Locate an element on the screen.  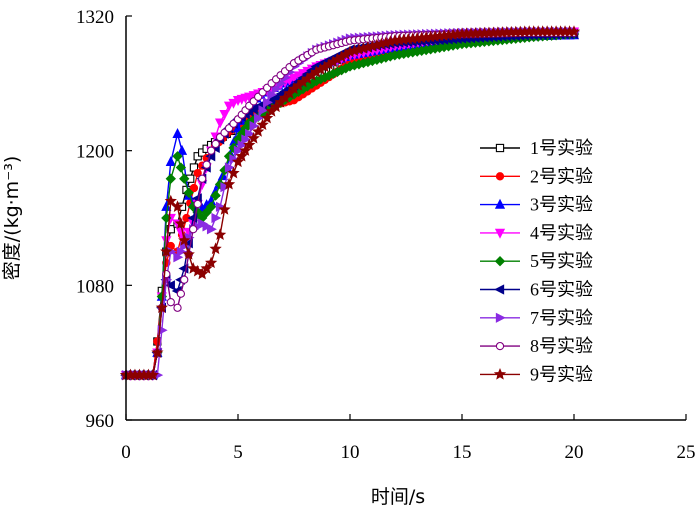
legend-item-4: 4号实验 is located at coordinates (536, 233).